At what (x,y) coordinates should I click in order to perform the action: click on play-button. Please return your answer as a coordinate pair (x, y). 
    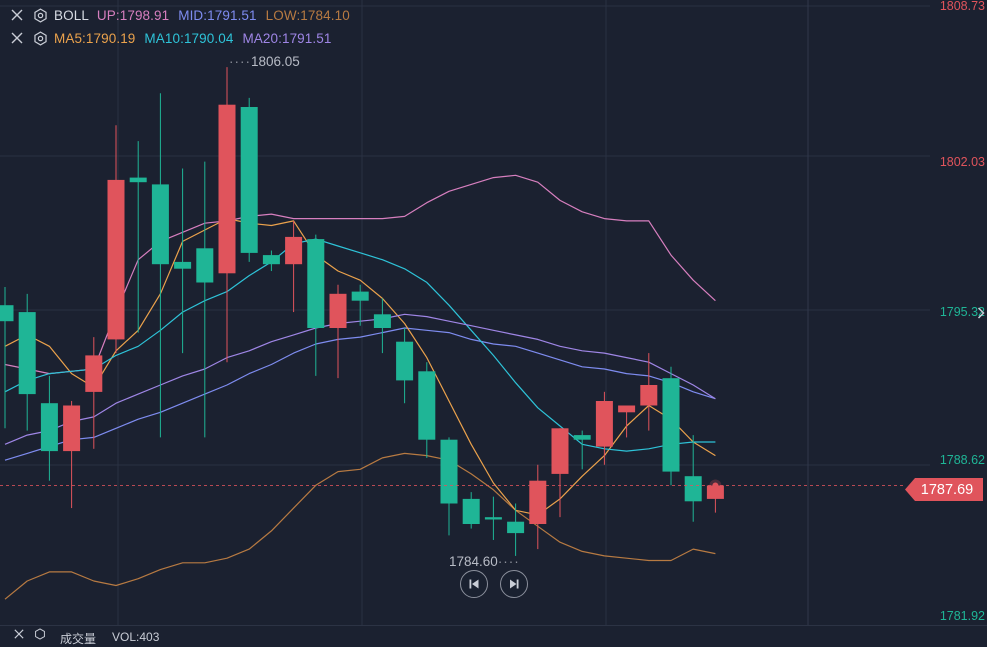
    Looking at the image, I should click on (514, 584).